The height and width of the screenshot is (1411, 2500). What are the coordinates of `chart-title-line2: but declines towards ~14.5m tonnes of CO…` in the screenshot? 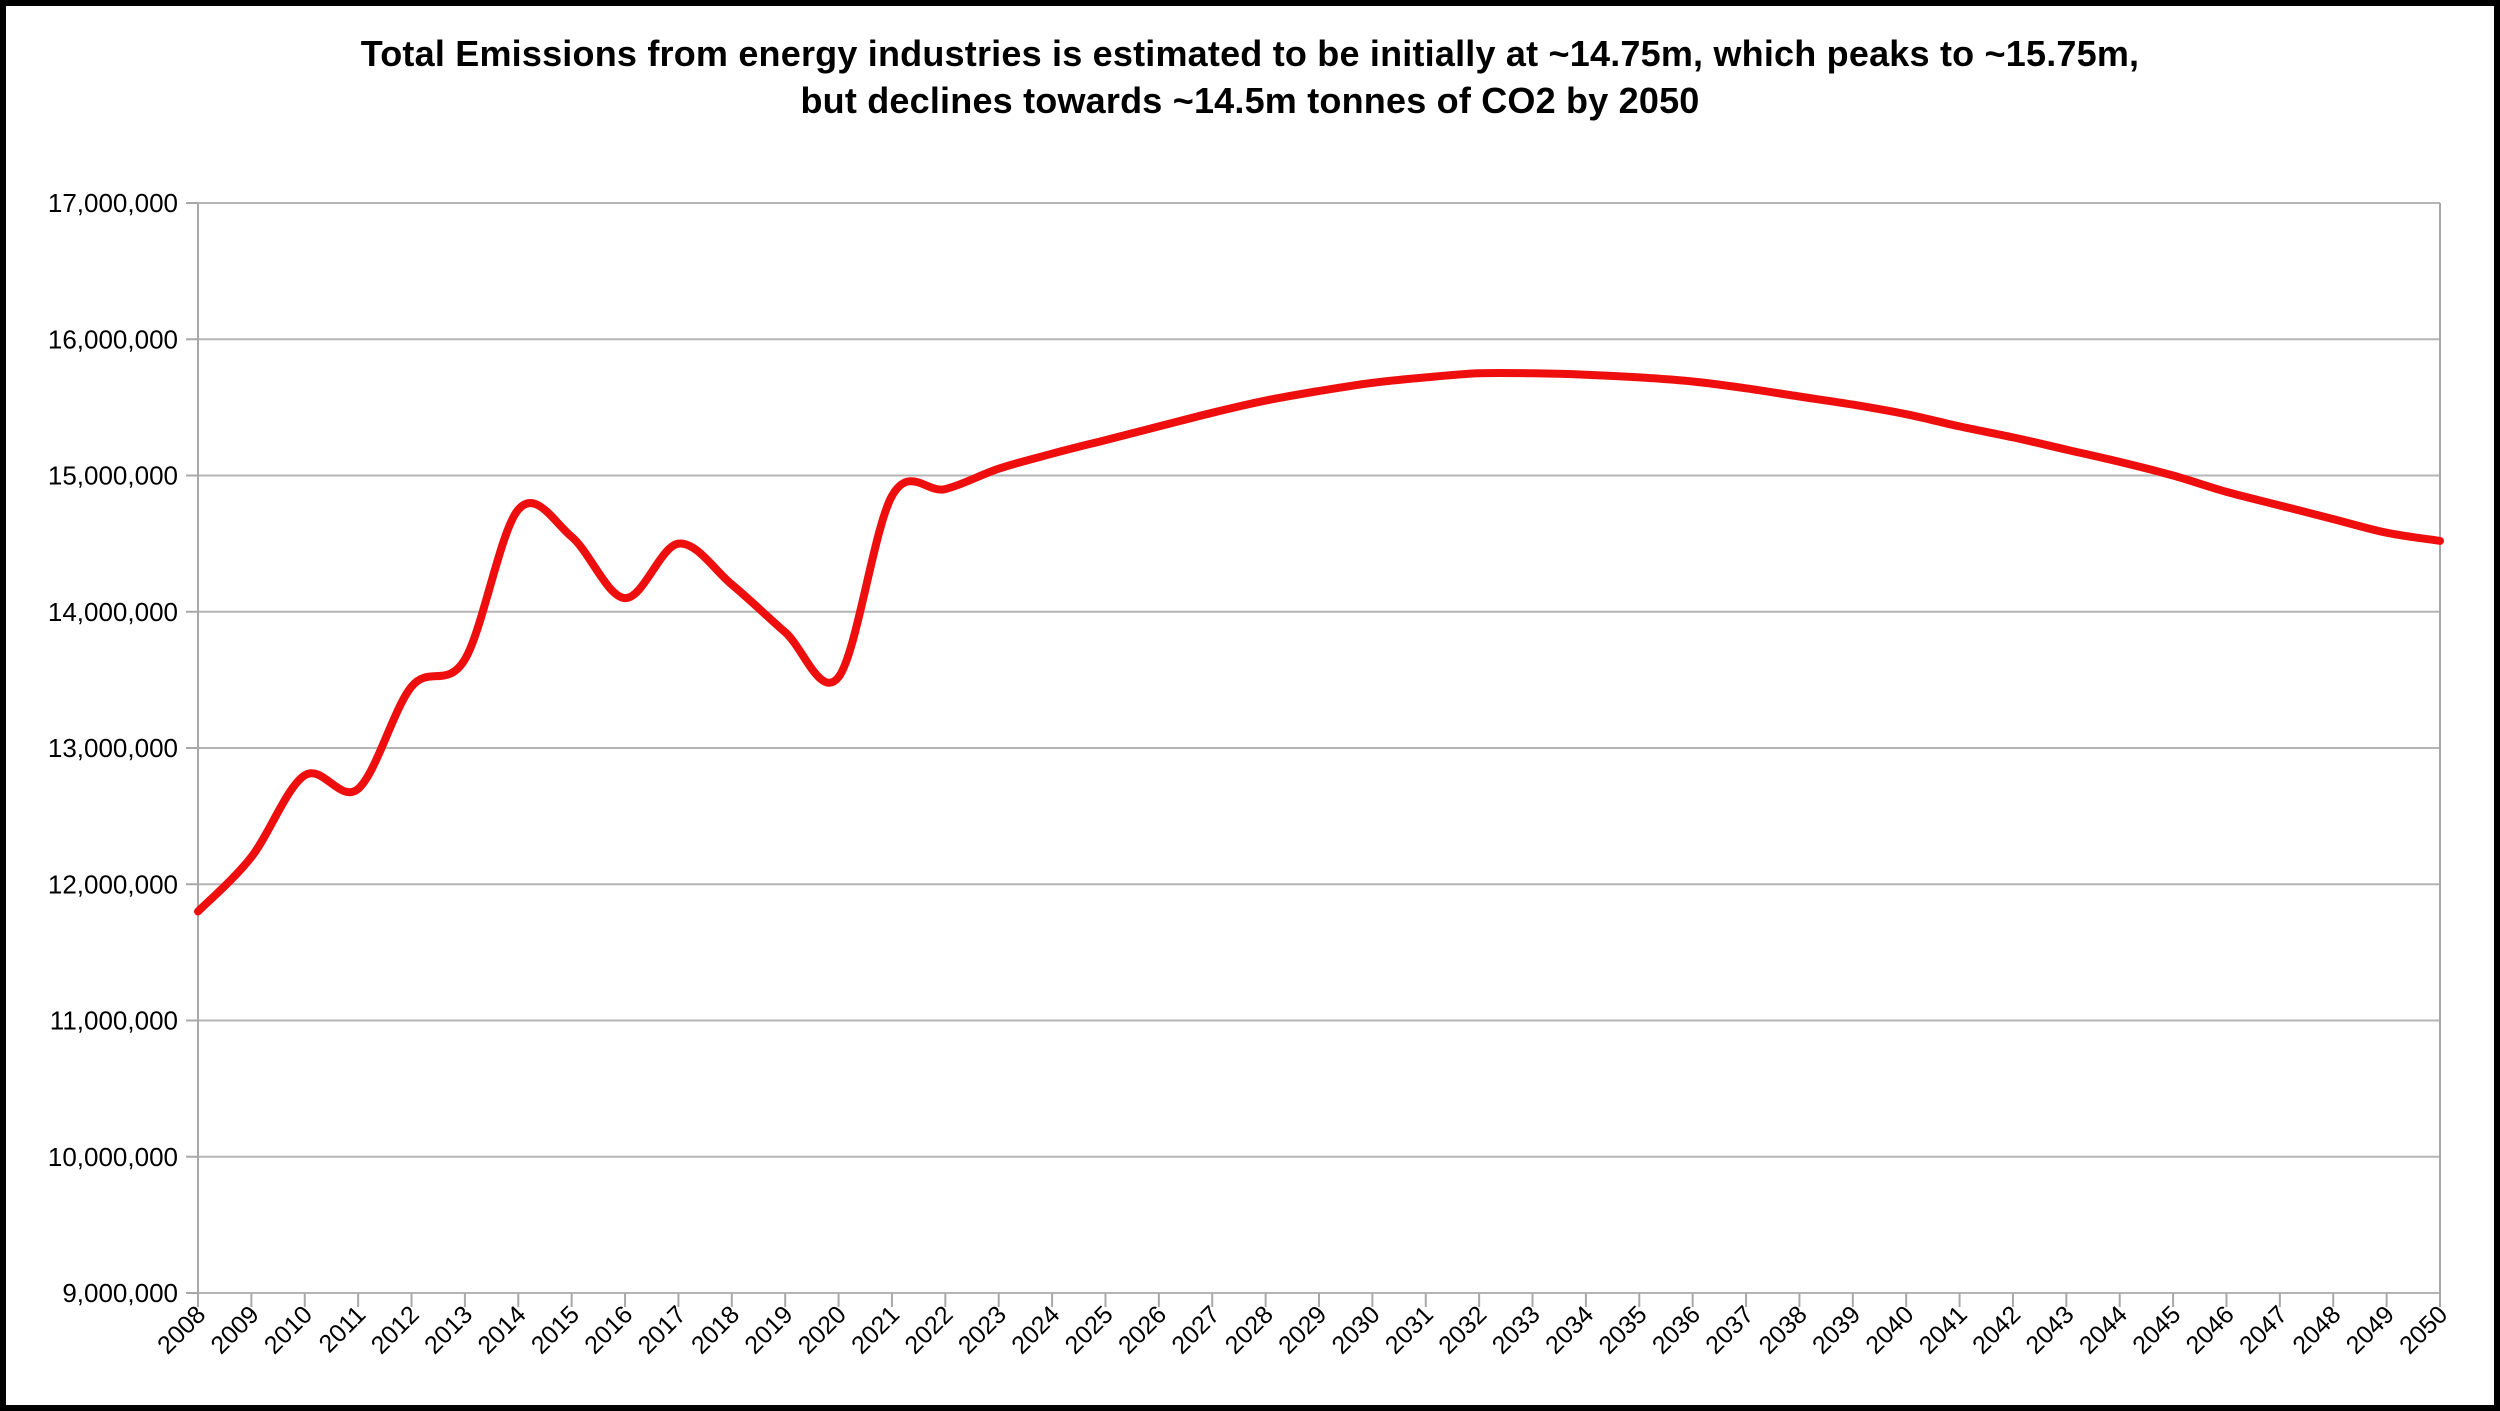 It's located at (1250, 100).